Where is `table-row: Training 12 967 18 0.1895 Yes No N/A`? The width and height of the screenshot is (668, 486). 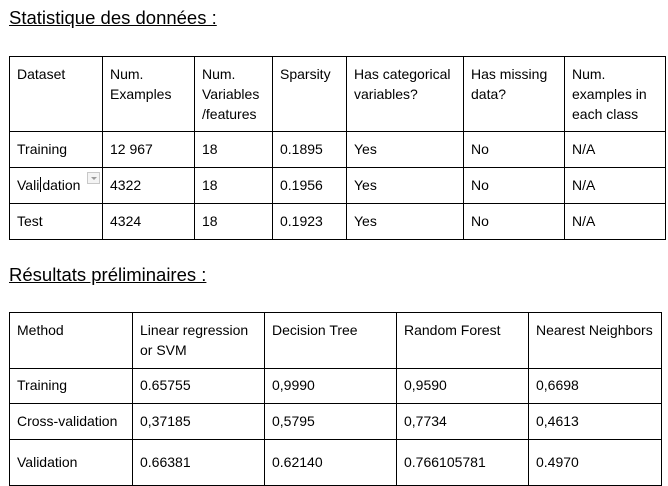
table-row: Training 12 967 18 0.1895 Yes No N/A is located at coordinates (337, 149).